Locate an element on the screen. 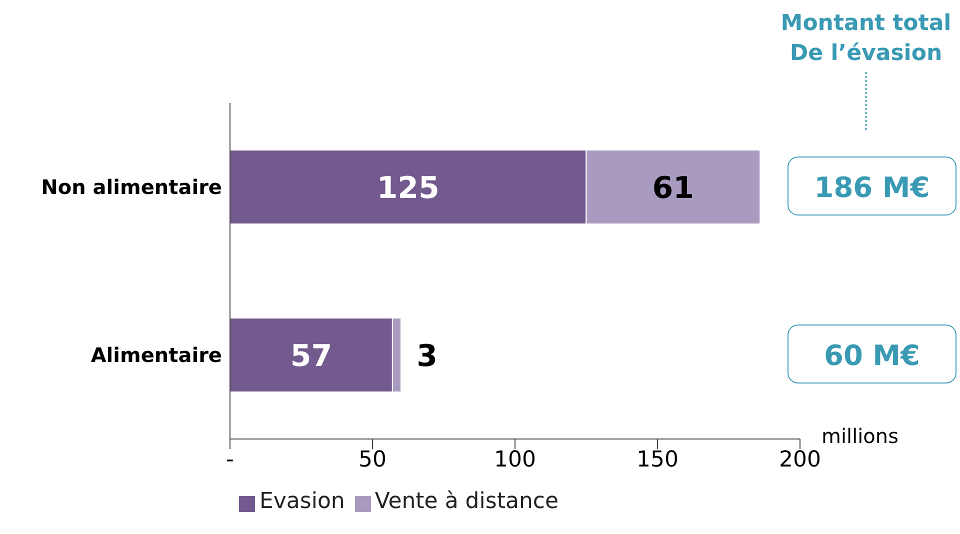 The height and width of the screenshot is (534, 960). data-label: 125 is located at coordinates (408, 188).